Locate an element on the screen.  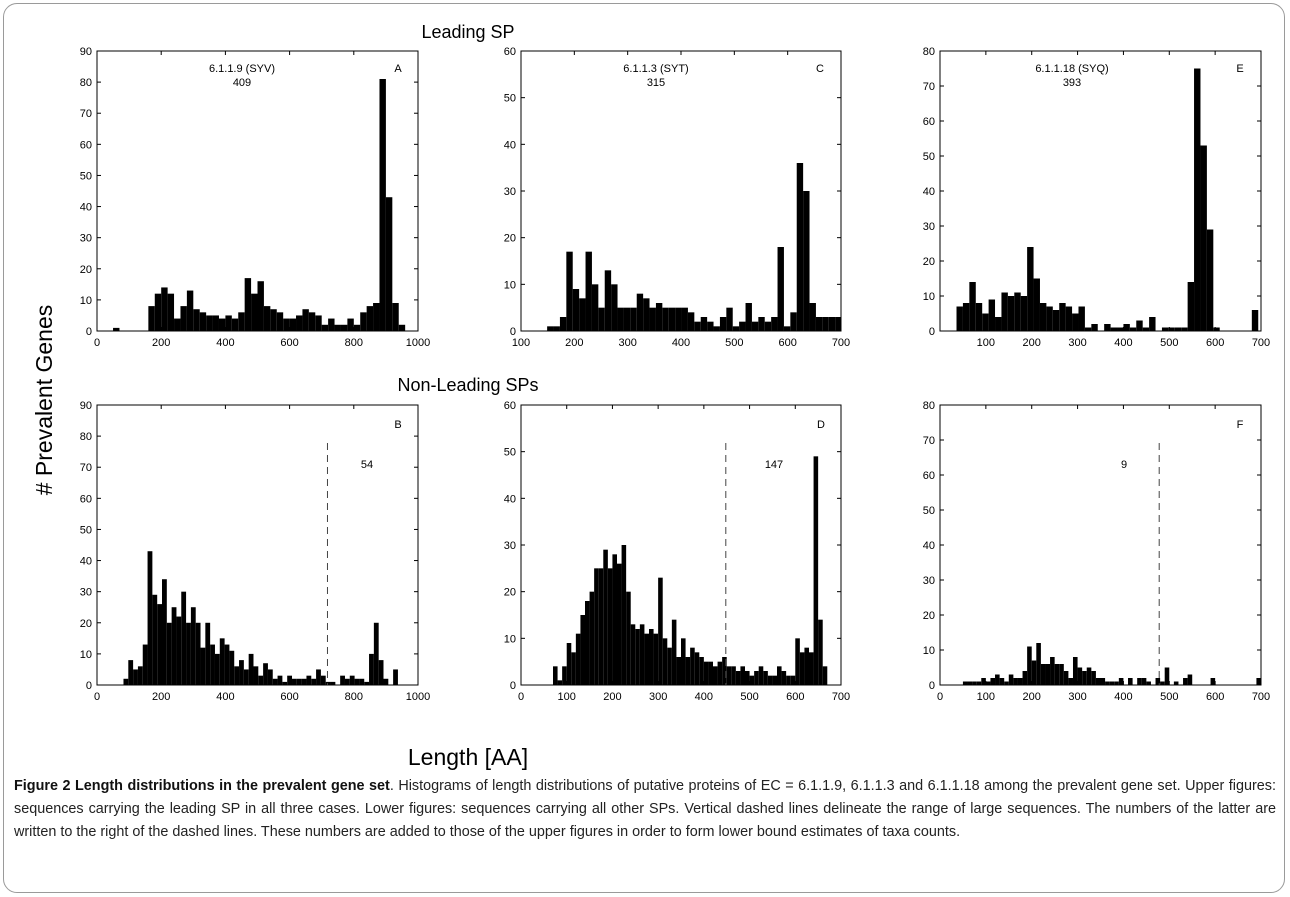
y-tick-label: 90 is located at coordinates (86, 52).